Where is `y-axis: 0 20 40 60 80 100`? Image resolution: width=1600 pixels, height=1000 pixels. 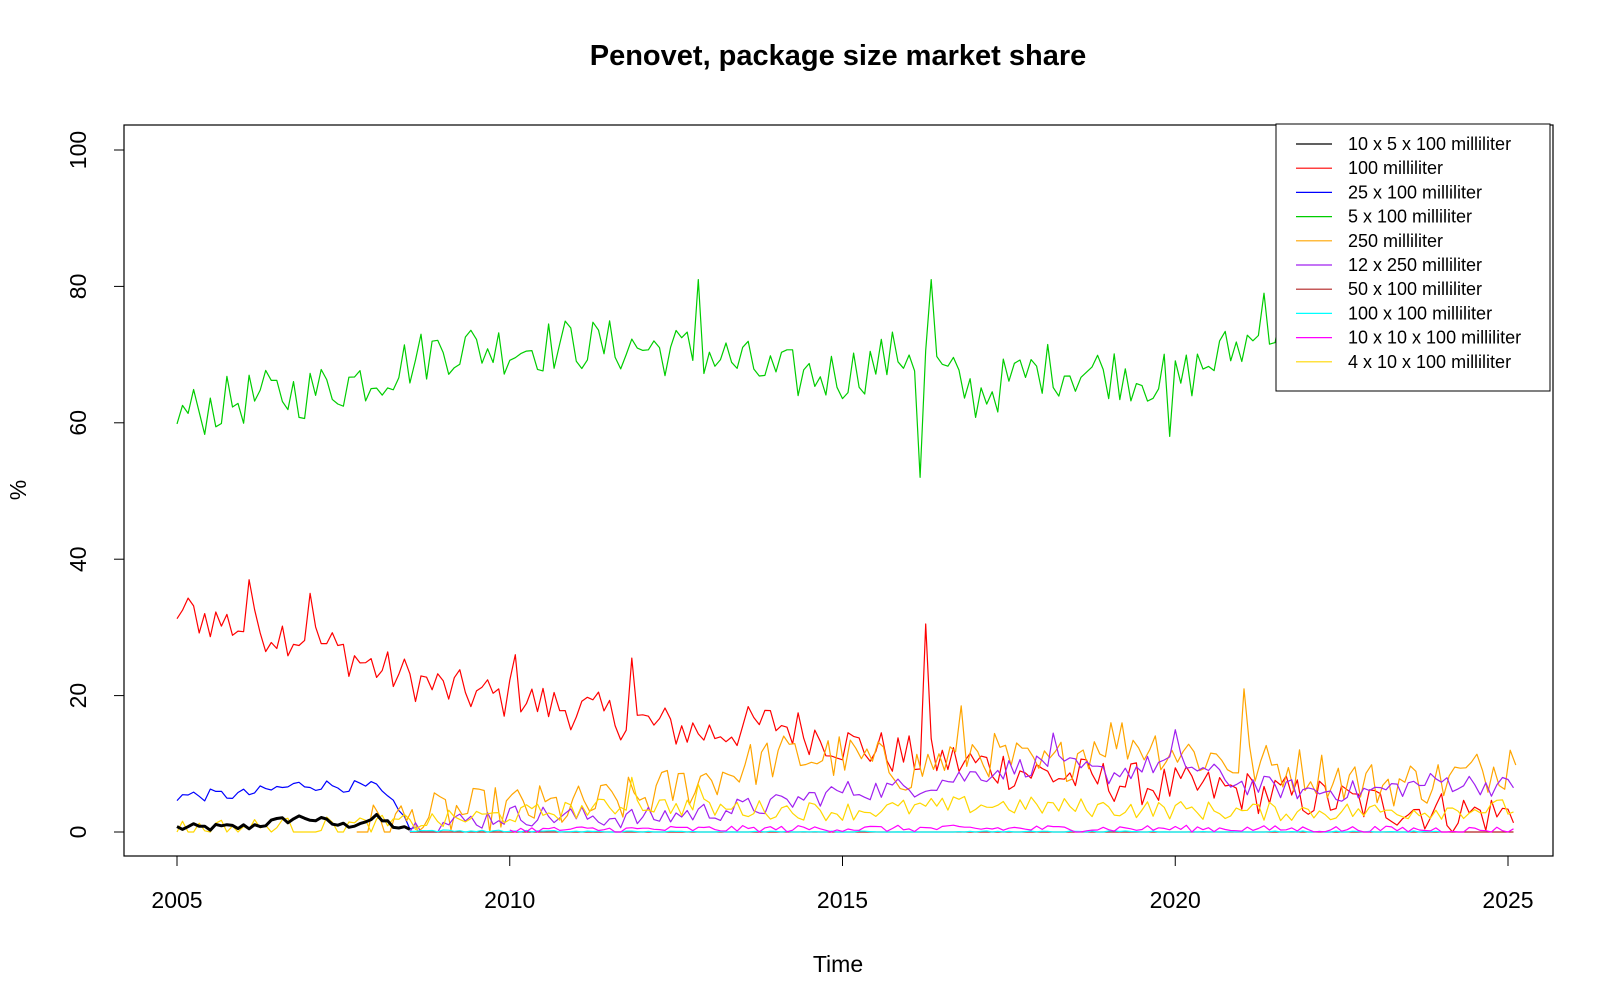
y-axis: 0 20 40 60 80 100 is located at coordinates (95, 485).